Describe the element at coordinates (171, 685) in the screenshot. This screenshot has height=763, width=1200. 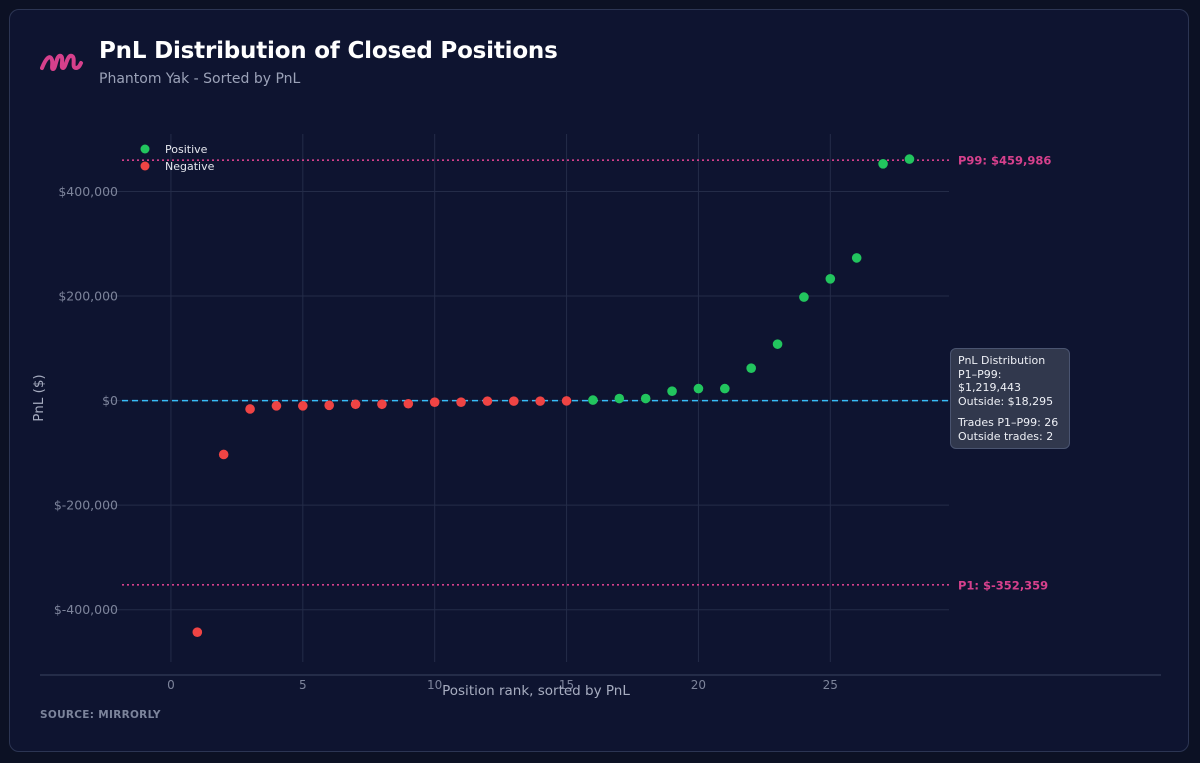
I see `x-tick-label: 0` at that location.